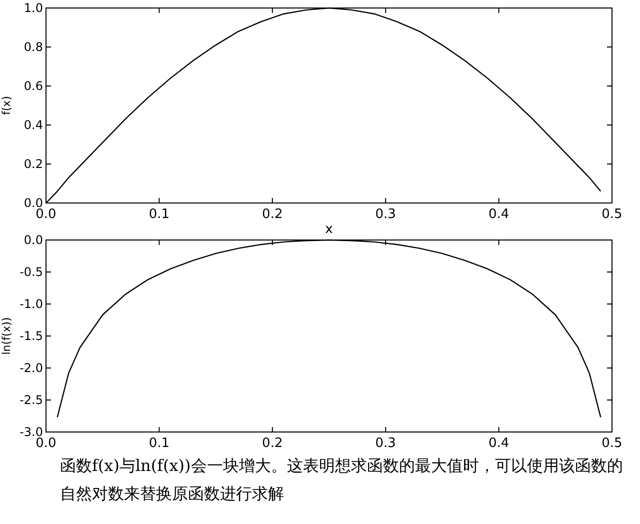 The height and width of the screenshot is (524, 640). What do you see at coordinates (6, 105) in the screenshot?
I see `y-axis-title: f(x)` at bounding box center [6, 105].